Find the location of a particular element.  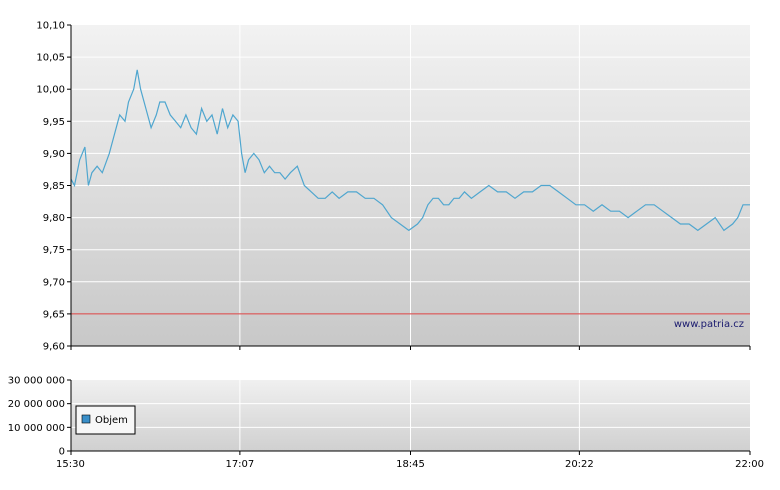

price-y-tick-label: 10,00 is located at coordinates (50, 90).